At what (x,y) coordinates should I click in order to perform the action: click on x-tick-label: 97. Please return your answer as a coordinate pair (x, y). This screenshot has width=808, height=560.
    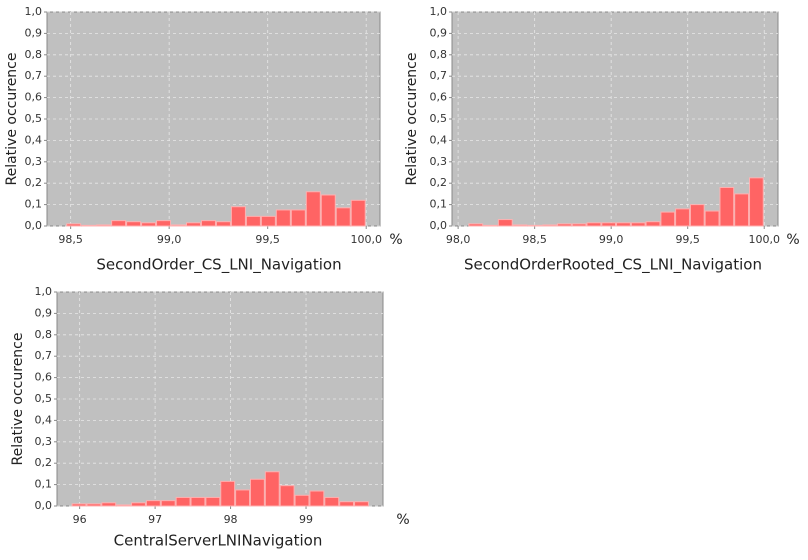
    Looking at the image, I should click on (155, 519).